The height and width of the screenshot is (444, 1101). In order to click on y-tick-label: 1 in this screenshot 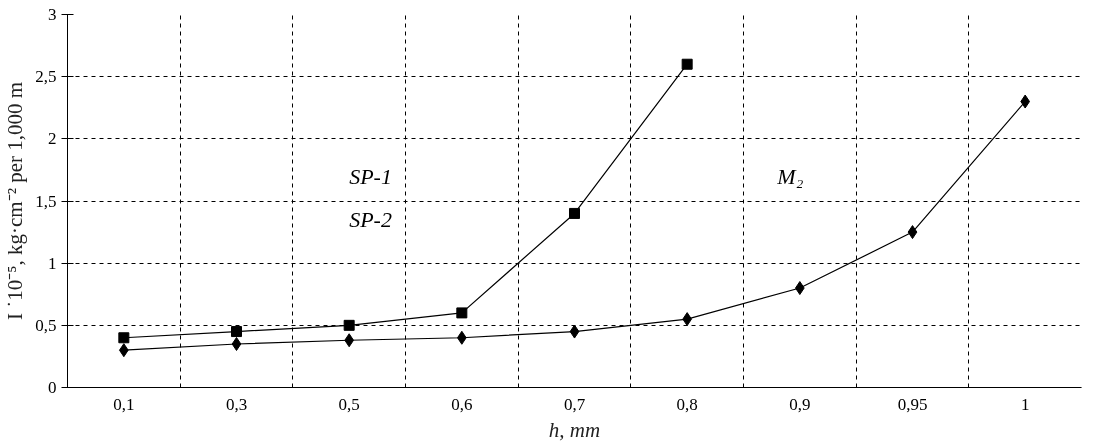, I will do `click(52, 263)`.